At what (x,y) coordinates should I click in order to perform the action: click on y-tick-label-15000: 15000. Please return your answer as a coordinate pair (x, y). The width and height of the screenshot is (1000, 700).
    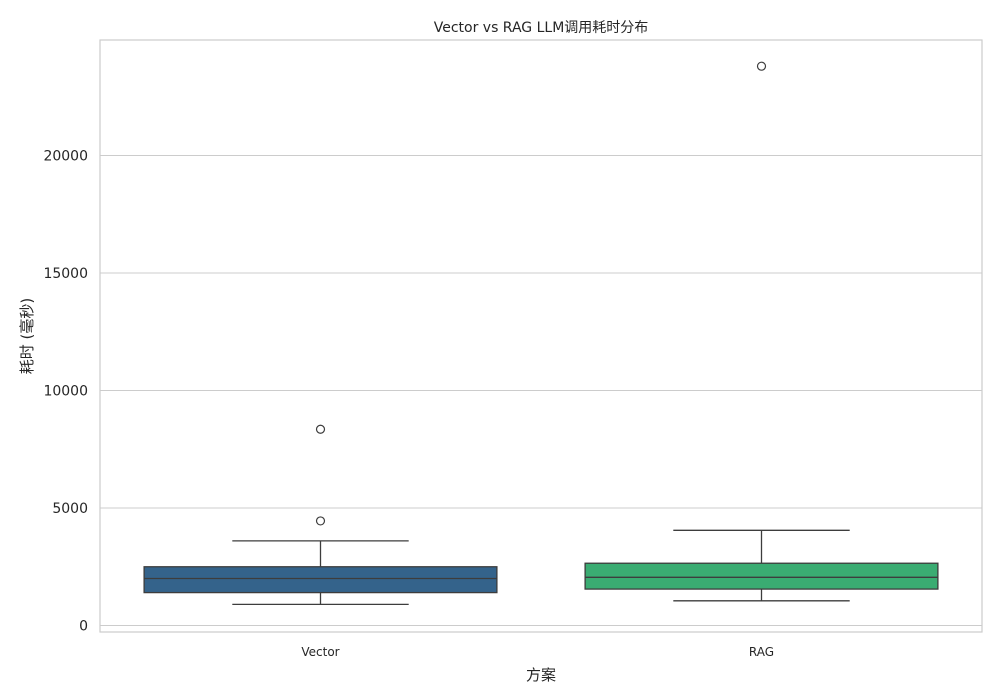
    Looking at the image, I should click on (65, 274).